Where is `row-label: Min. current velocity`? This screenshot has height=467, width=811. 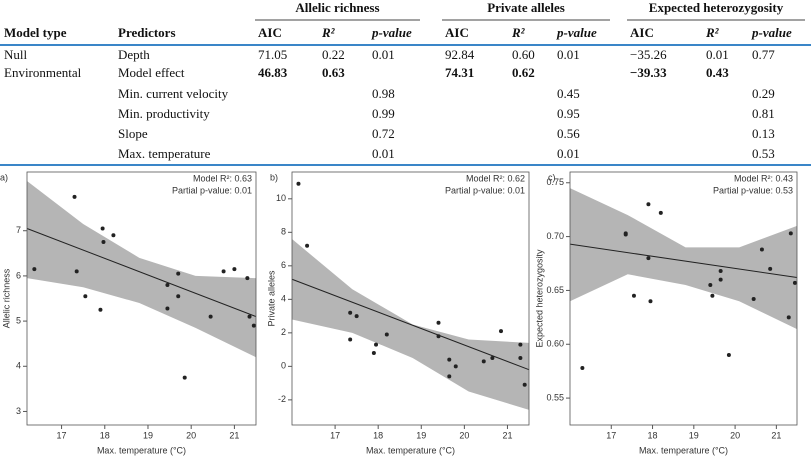 row-label: Min. current velocity is located at coordinates (173, 93).